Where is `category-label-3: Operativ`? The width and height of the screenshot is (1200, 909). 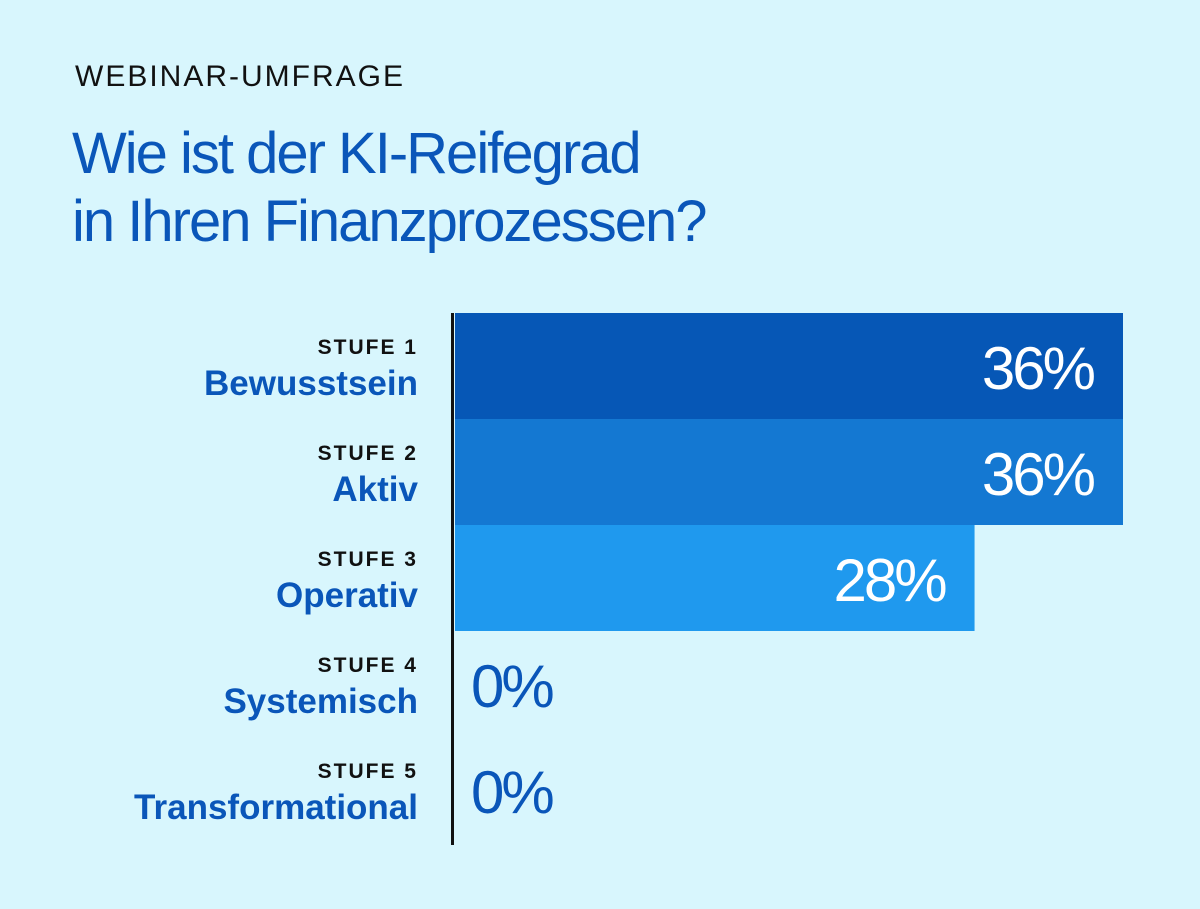
category-label-3: Operativ is located at coordinates (347, 595).